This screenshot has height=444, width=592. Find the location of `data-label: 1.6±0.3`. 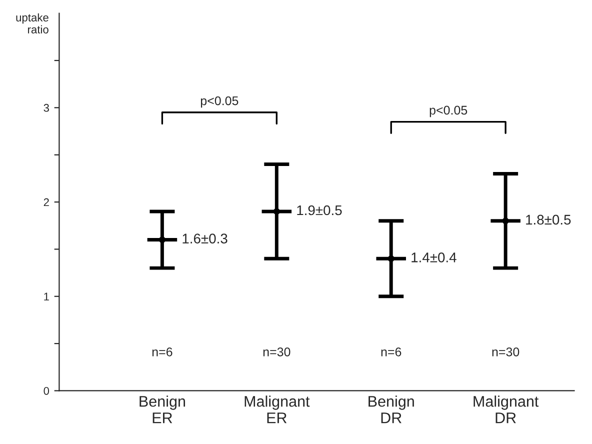

data-label: 1.6±0.3 is located at coordinates (205, 239).